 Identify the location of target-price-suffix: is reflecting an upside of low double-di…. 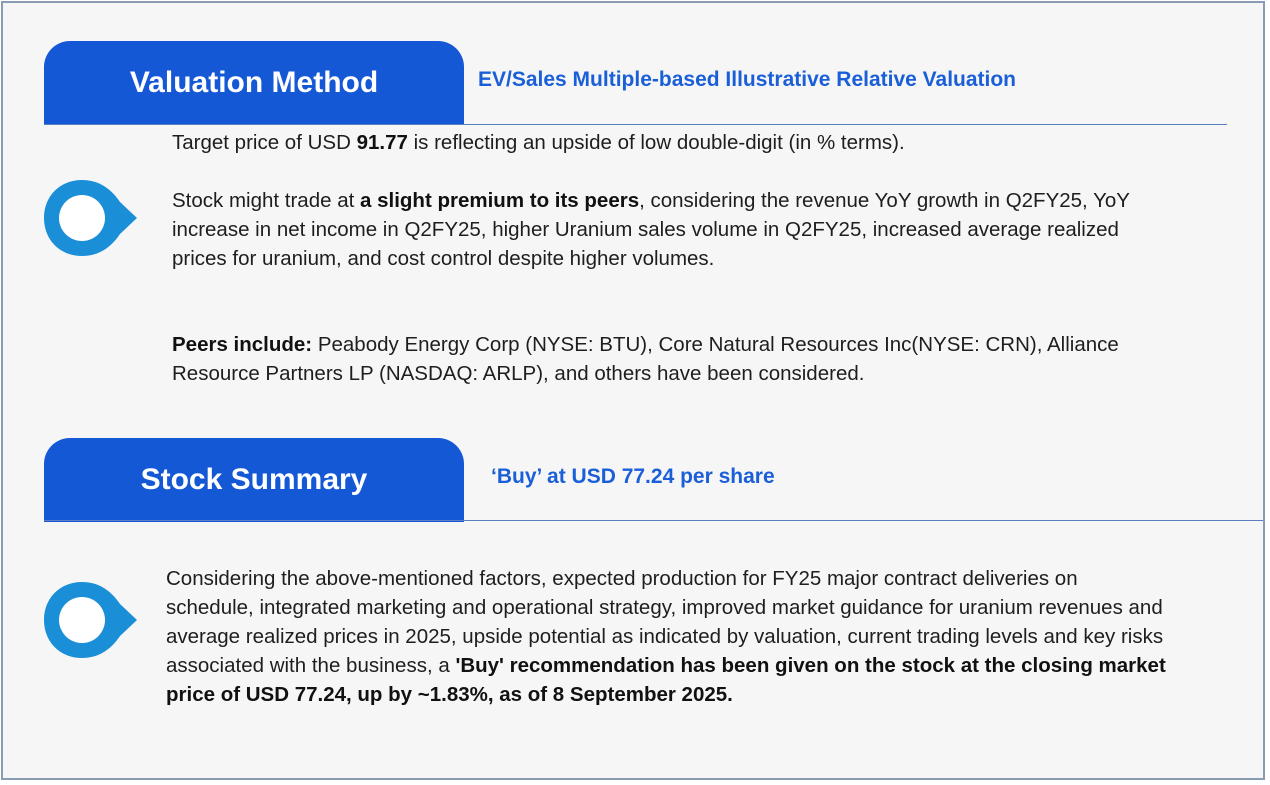
(656, 142).